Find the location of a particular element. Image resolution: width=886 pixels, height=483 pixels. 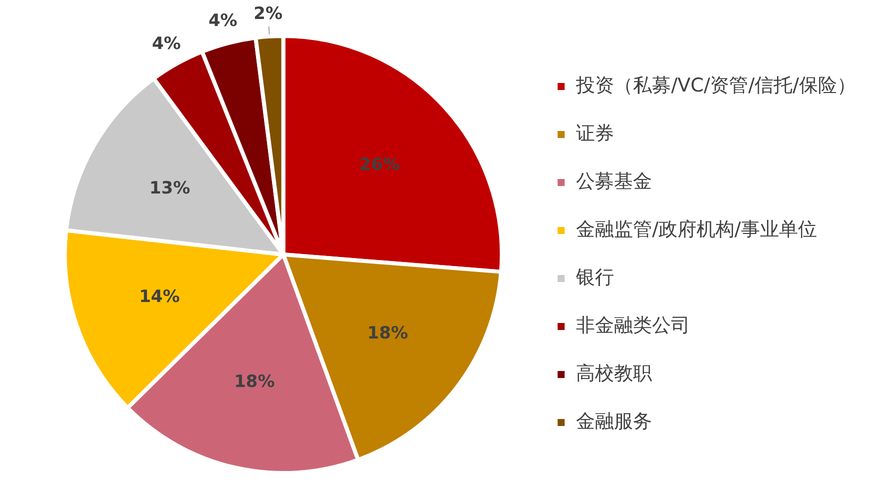

data-label: 26% is located at coordinates (379, 164).